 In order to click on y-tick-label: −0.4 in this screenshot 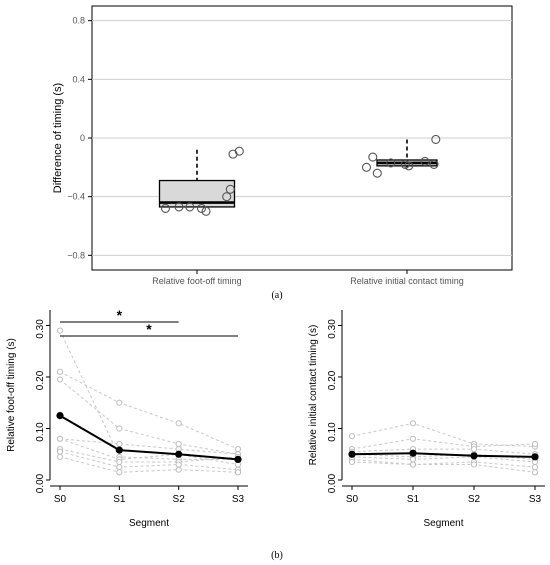, I will do `click(76, 197)`.